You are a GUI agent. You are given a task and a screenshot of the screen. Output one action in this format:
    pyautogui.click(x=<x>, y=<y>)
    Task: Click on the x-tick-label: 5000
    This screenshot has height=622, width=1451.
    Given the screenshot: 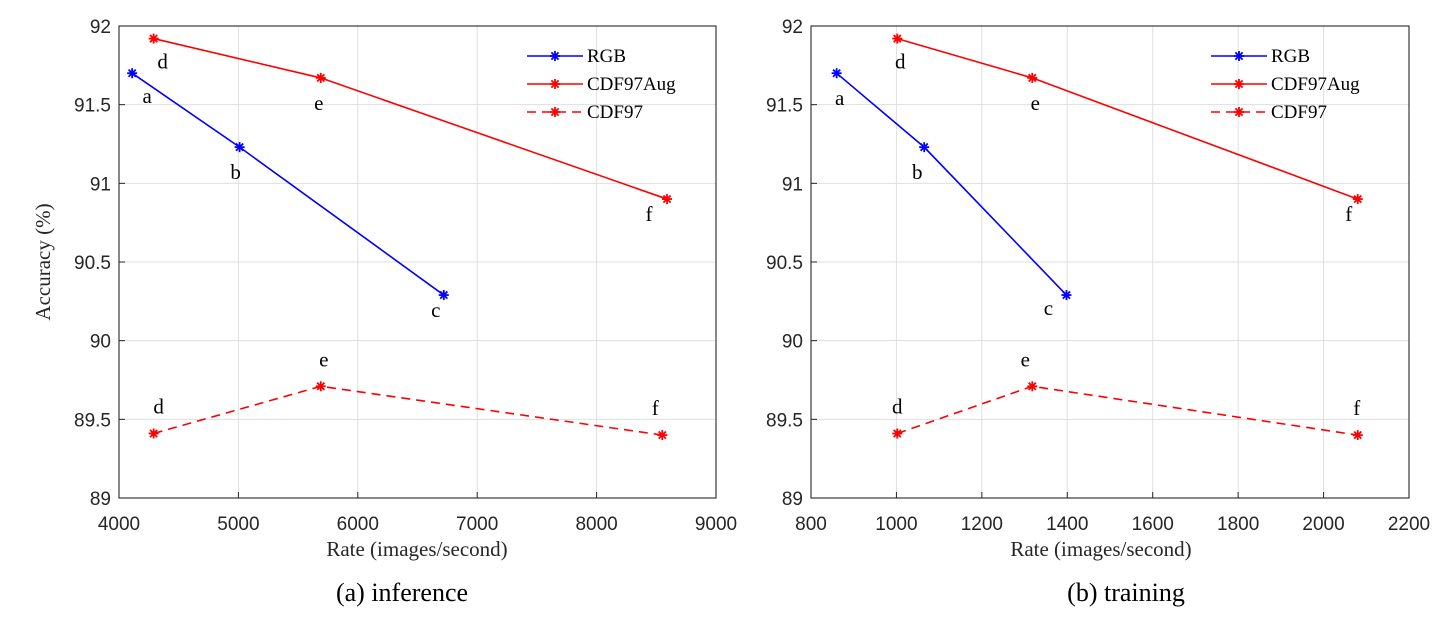 What is the action you would take?
    pyautogui.click(x=238, y=524)
    